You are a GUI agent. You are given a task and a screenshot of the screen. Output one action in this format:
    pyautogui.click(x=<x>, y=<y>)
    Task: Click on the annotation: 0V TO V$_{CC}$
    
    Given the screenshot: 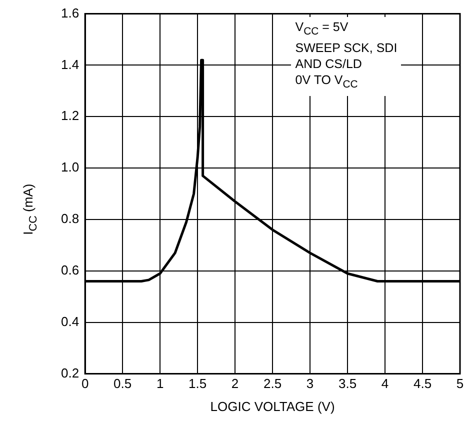 What is the action you would take?
    pyautogui.click(x=326, y=82)
    